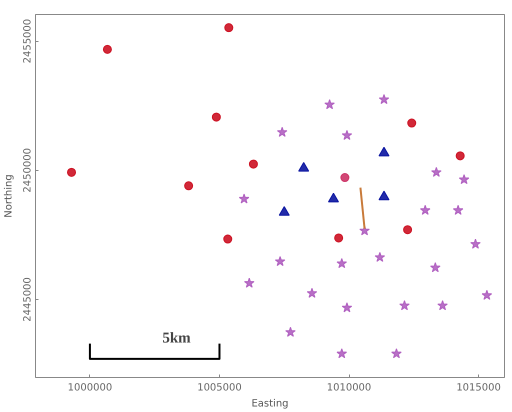 Image resolution: width=512 pixels, height=412 pixels. I want to click on x-tick-label: 1010000, so click(349, 388).